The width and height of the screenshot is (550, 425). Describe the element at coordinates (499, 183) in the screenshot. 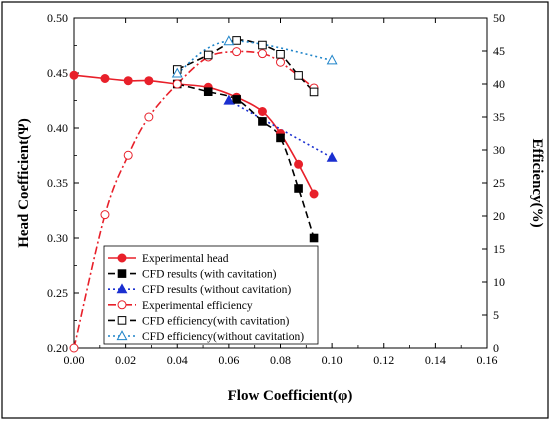

I see `y2-tick-label: 25` at that location.